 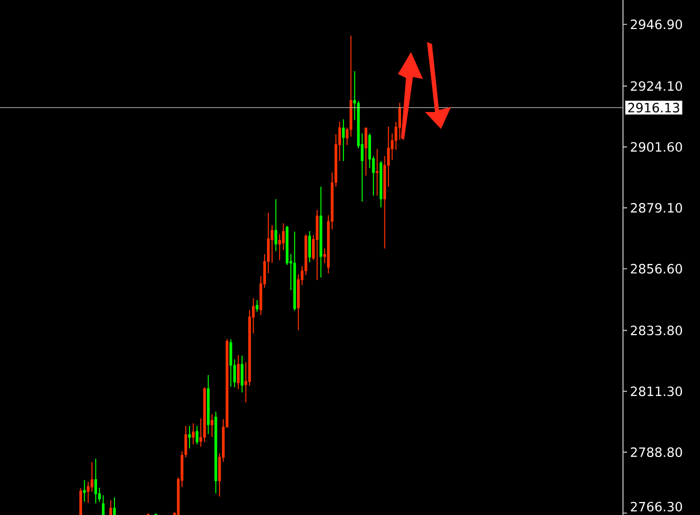 What do you see at coordinates (654, 107) in the screenshot?
I see `ref-line-label: 2916.13` at bounding box center [654, 107].